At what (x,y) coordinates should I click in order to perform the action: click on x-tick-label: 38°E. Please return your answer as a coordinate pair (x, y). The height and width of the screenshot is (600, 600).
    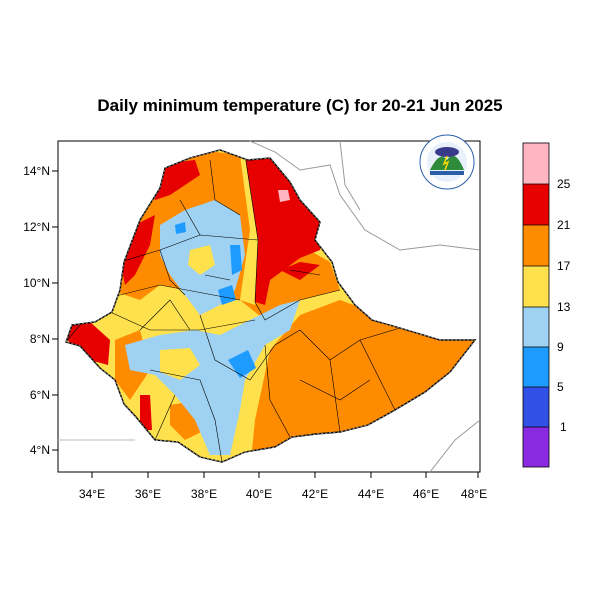
    Looking at the image, I should click on (204, 494).